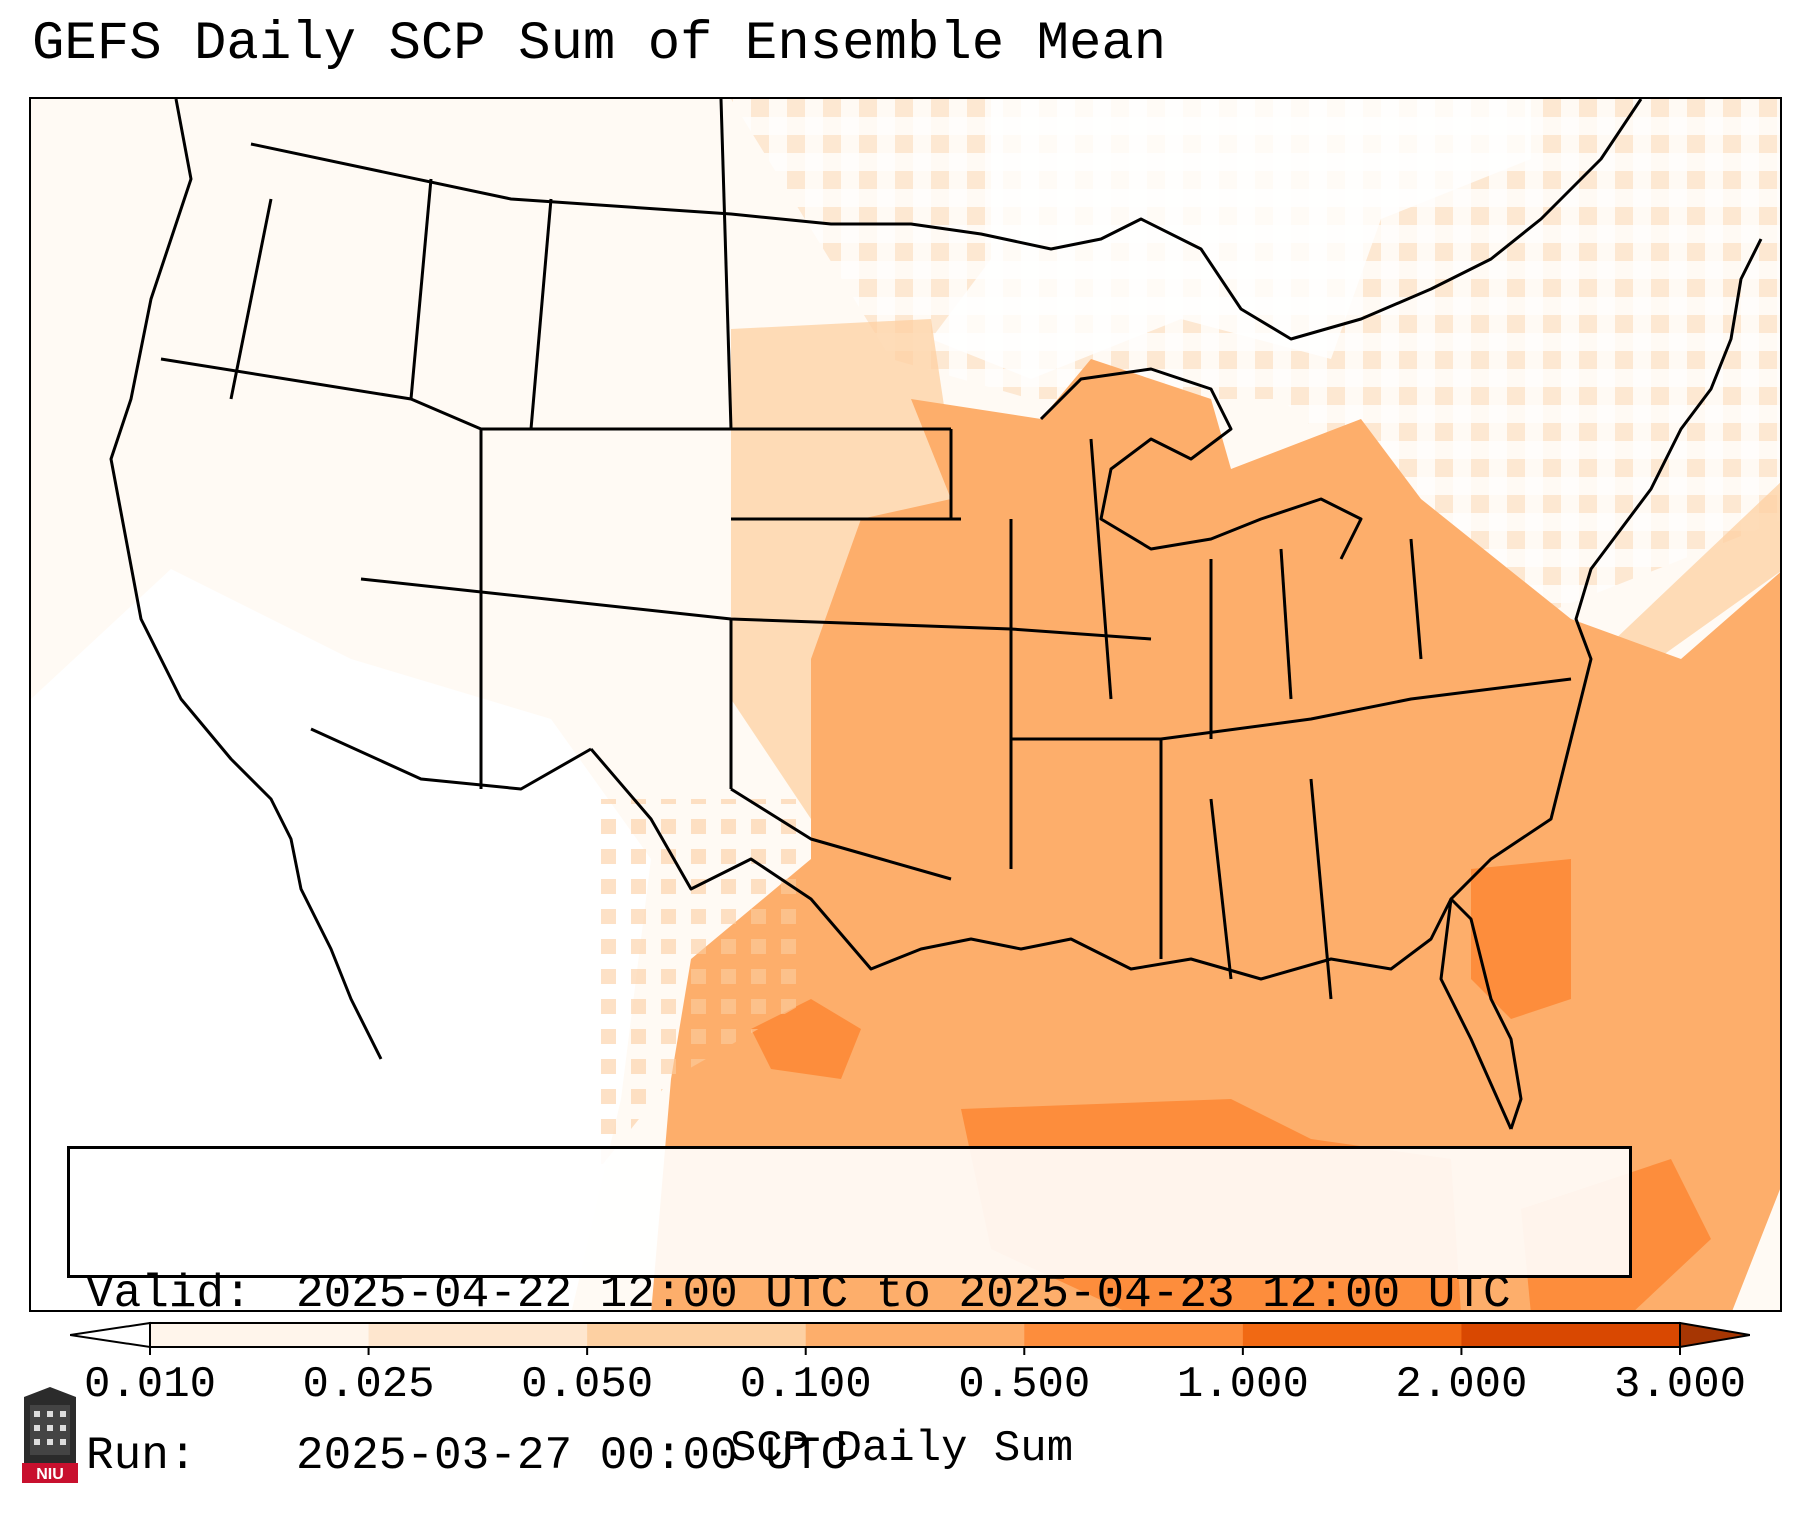  What do you see at coordinates (599, 44) in the screenshot?
I see `map-title: GEFS Daily SCP Sum of Ensemble Mean` at bounding box center [599, 44].